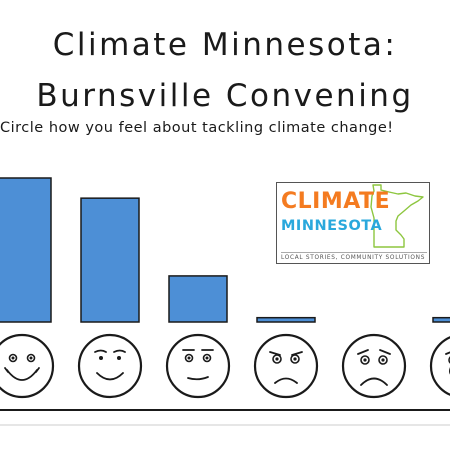 The width and height of the screenshot is (450, 450). Describe the element at coordinates (397, 216) in the screenshot. I see `minnesota-state-outline-icon` at that location.